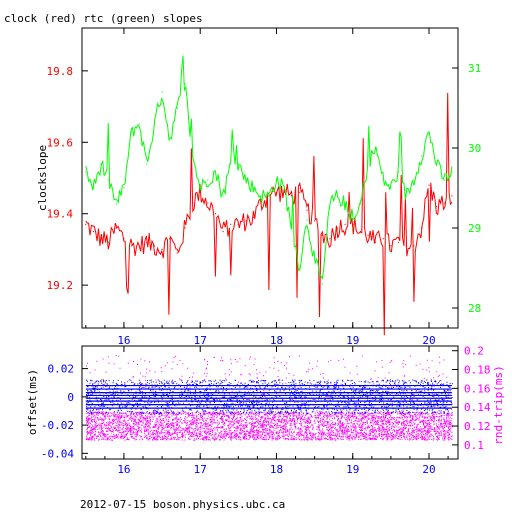 Image resolution: width=512 pixels, height=512 pixels. I want to click on chart-title: clock (red) rtc (green) slopes, so click(103, 18).